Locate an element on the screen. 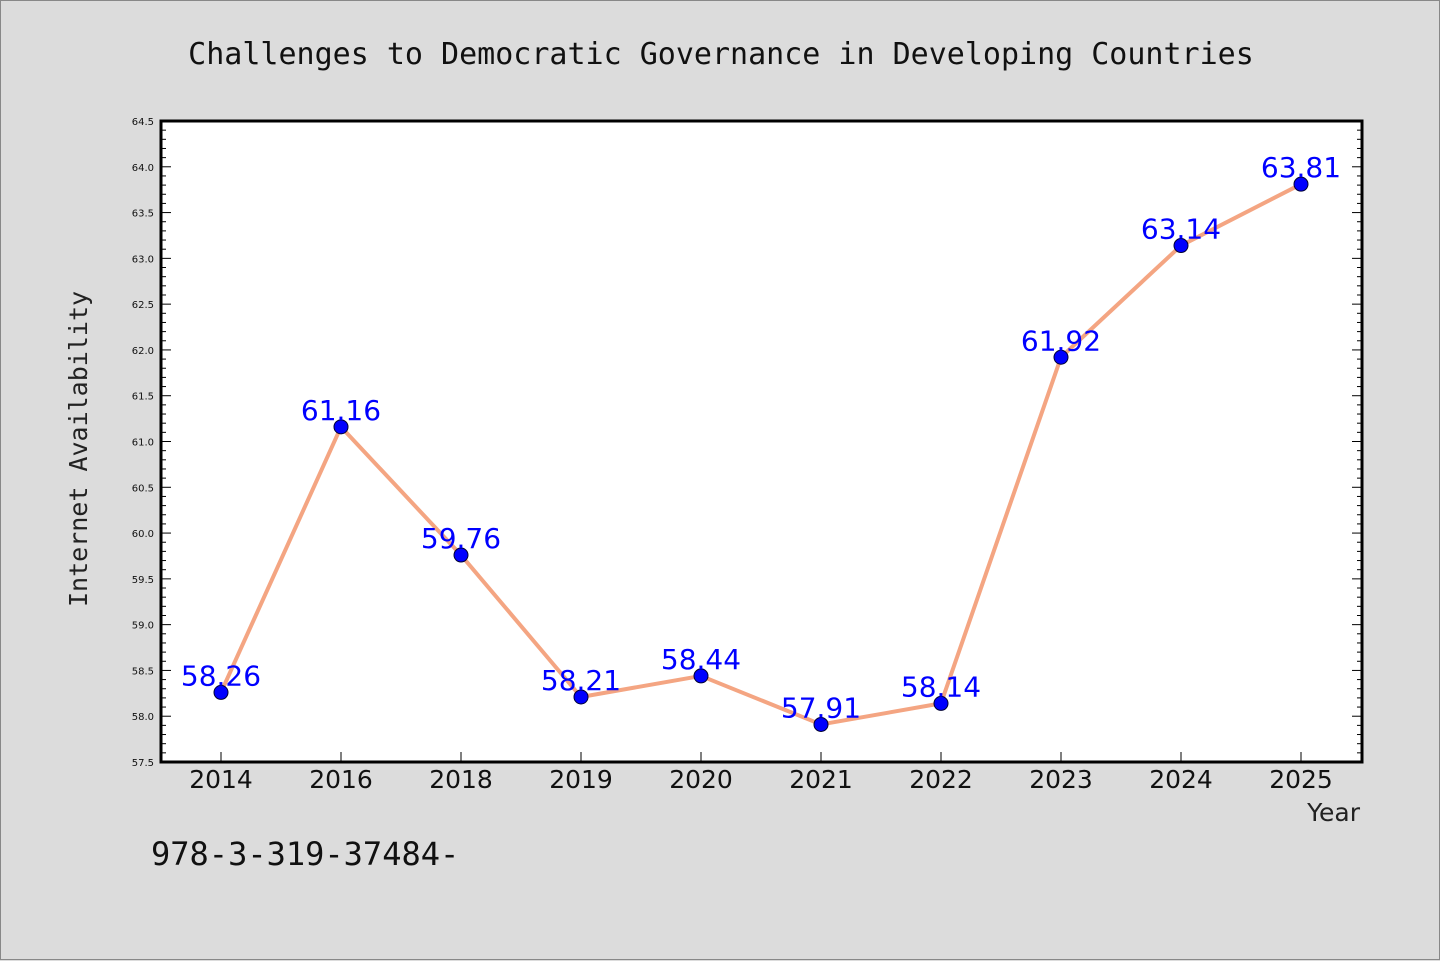 The image size is (1440, 961). x-tick-label: 2020 is located at coordinates (701, 779).